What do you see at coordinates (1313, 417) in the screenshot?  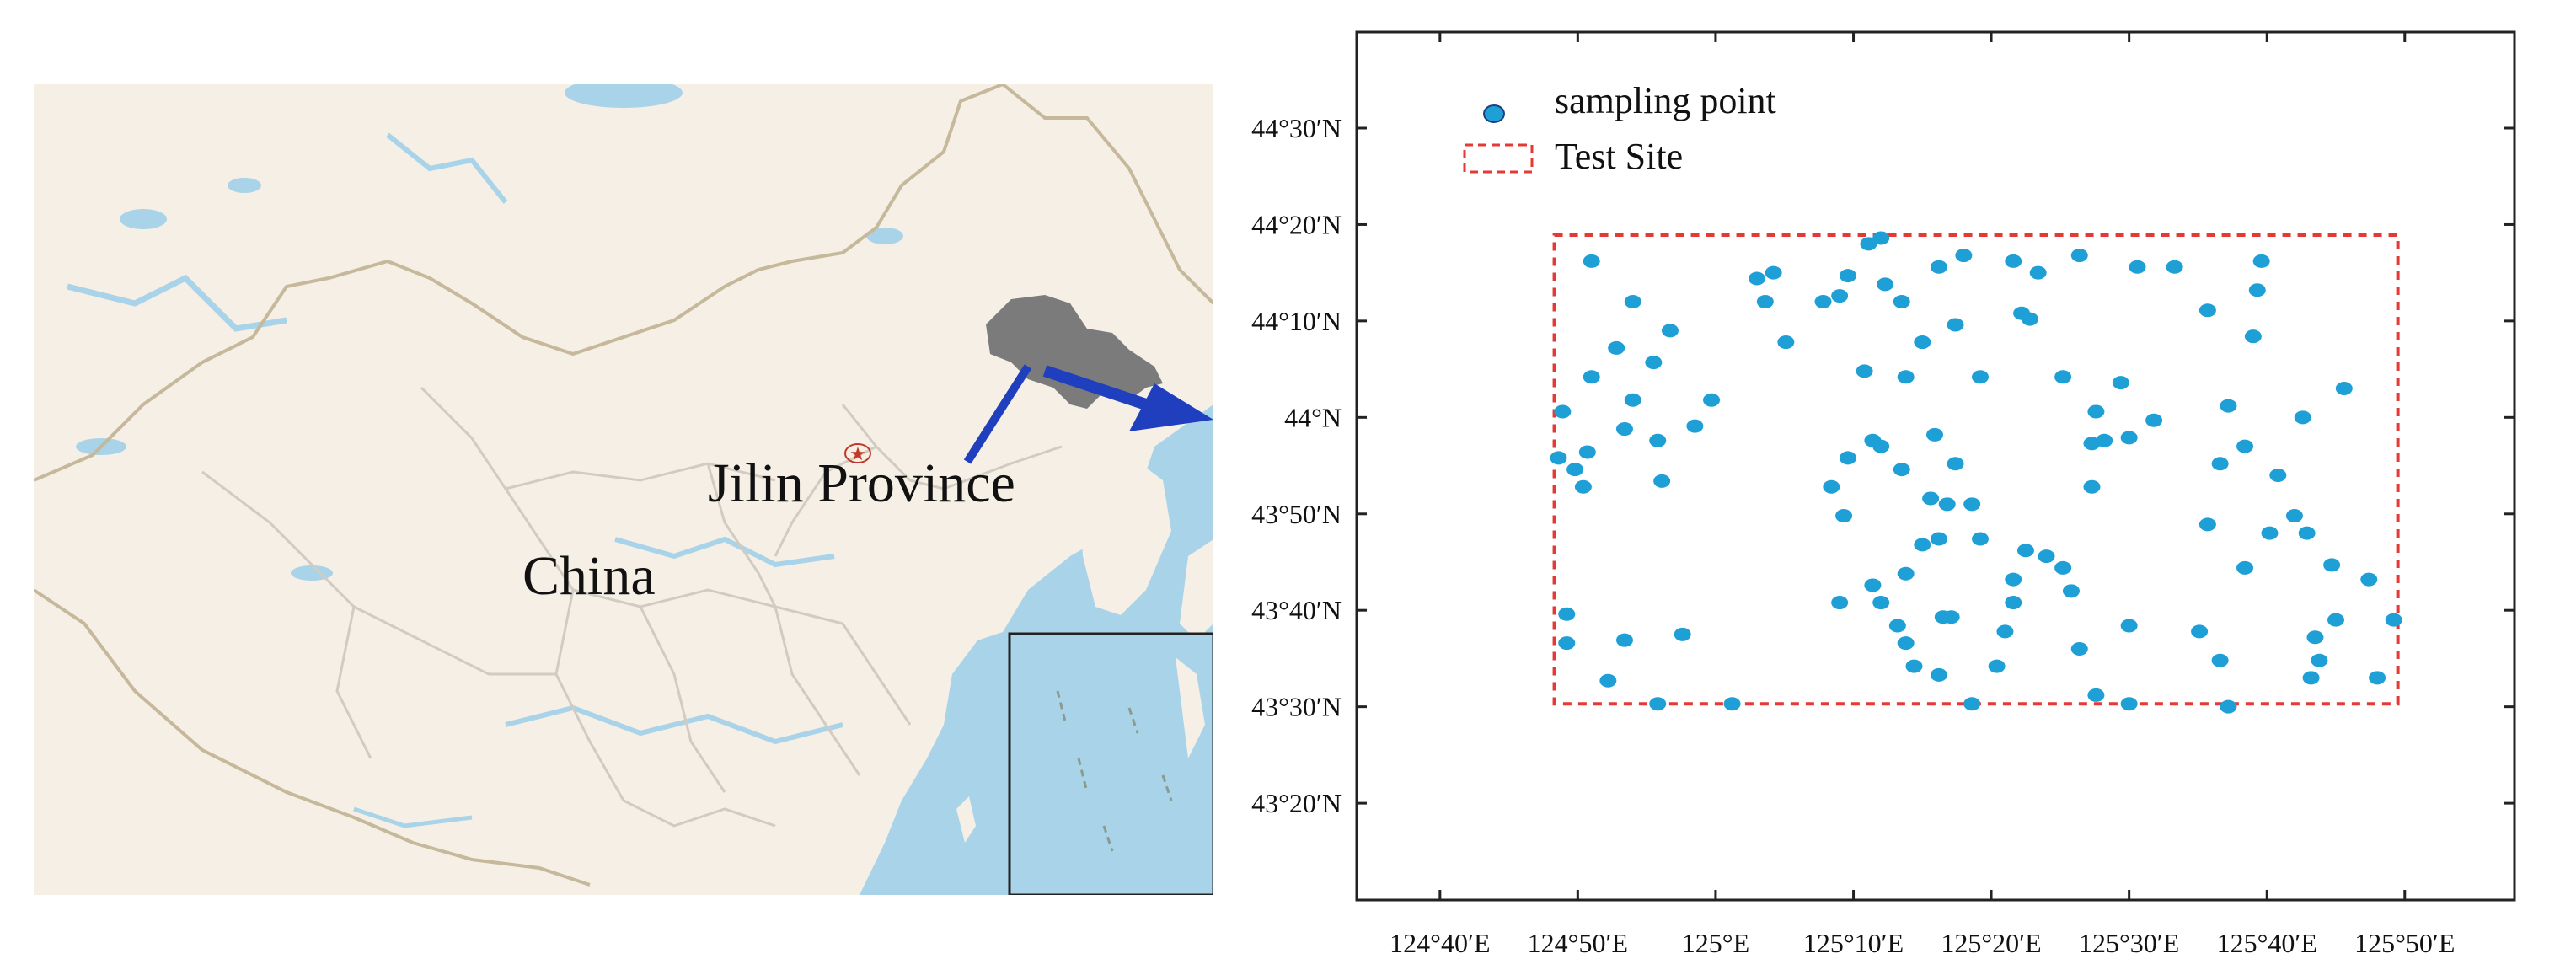 I see `y-tick-label: 44°N` at bounding box center [1313, 417].